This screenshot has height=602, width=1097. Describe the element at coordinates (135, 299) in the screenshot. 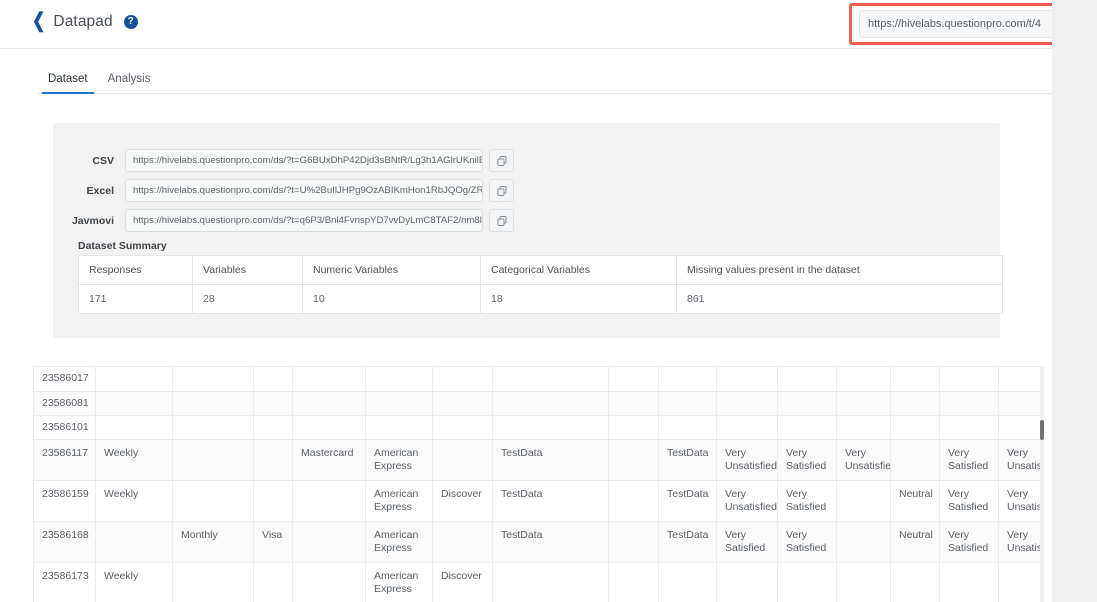

I see `summary-value-responses: 171` at that location.